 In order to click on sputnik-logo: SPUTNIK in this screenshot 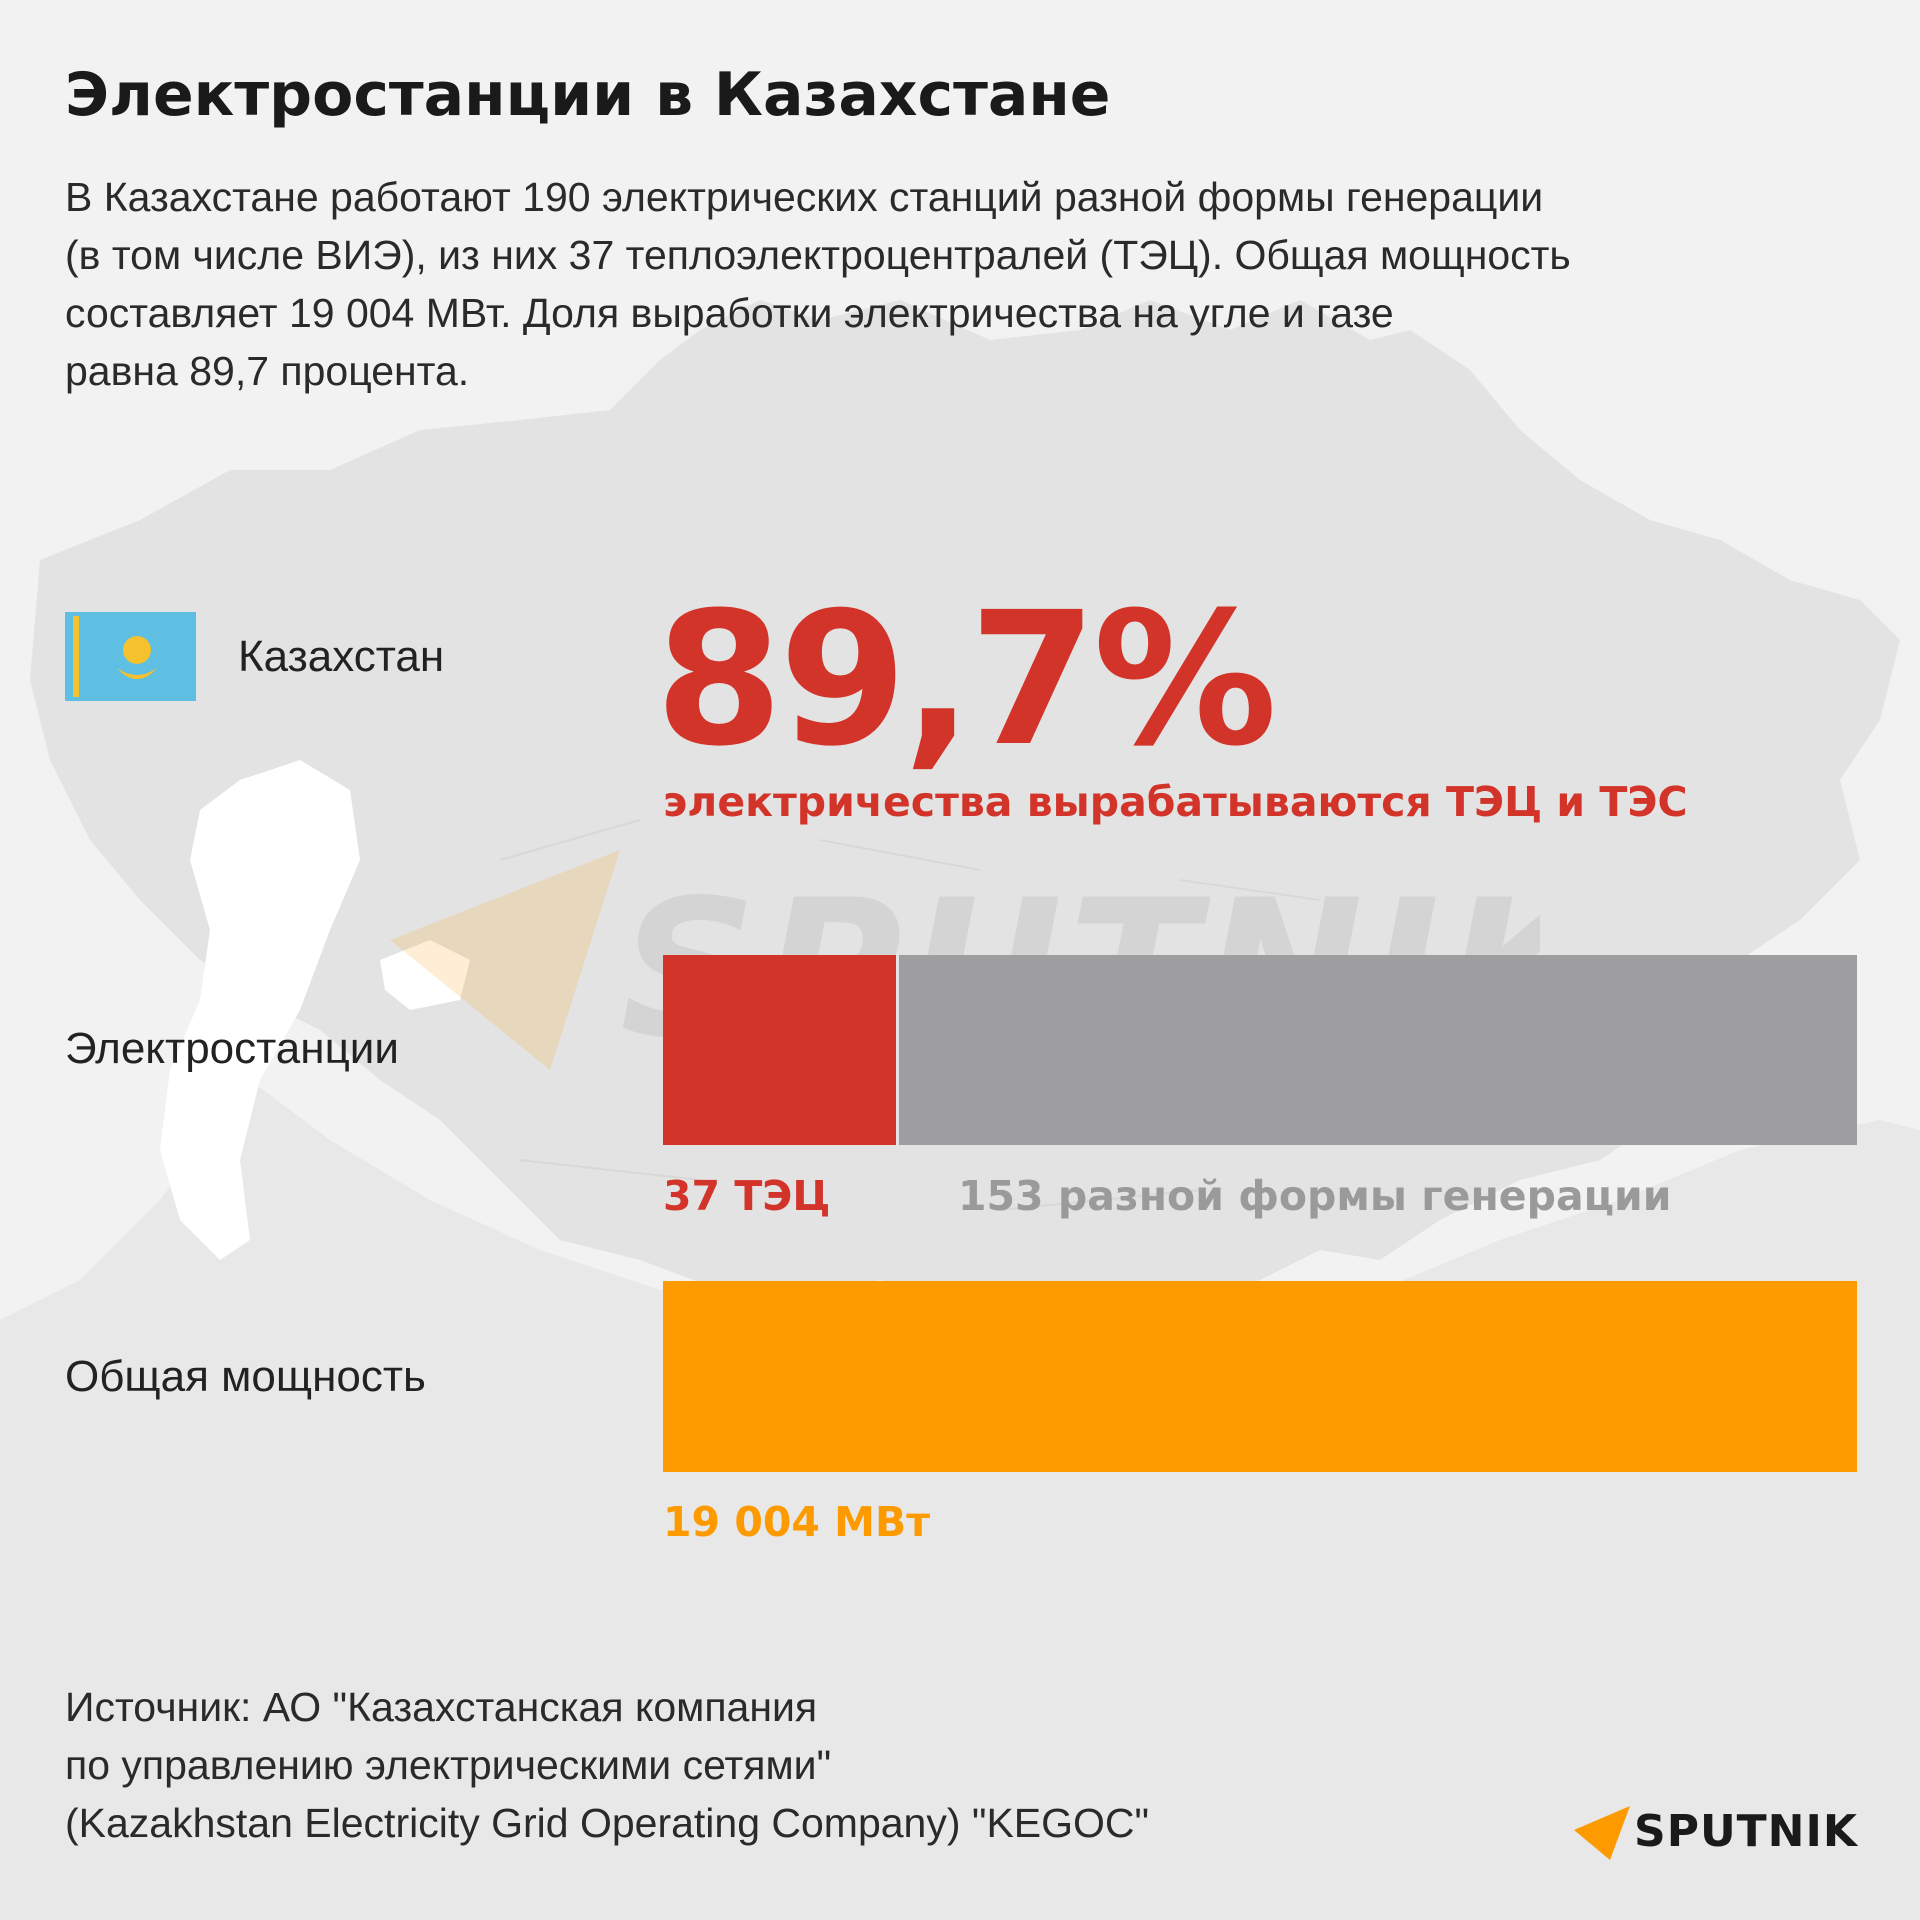, I will do `click(1717, 1832)`.